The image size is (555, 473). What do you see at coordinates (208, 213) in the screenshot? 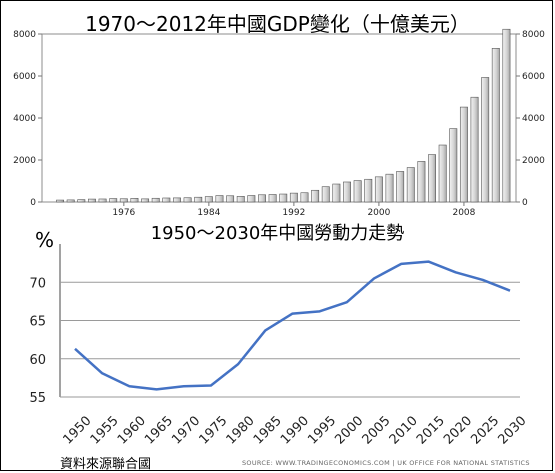
I see `gdp-x-tick-label: 1984` at bounding box center [208, 213].